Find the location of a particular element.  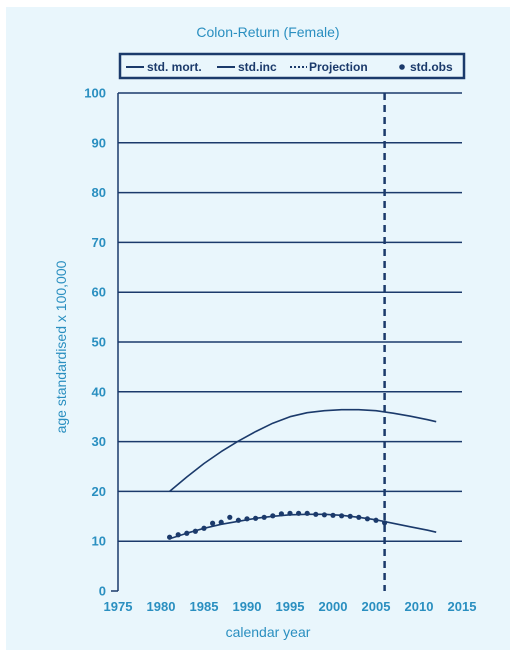

series-std-inc-line is located at coordinates (303, 450).